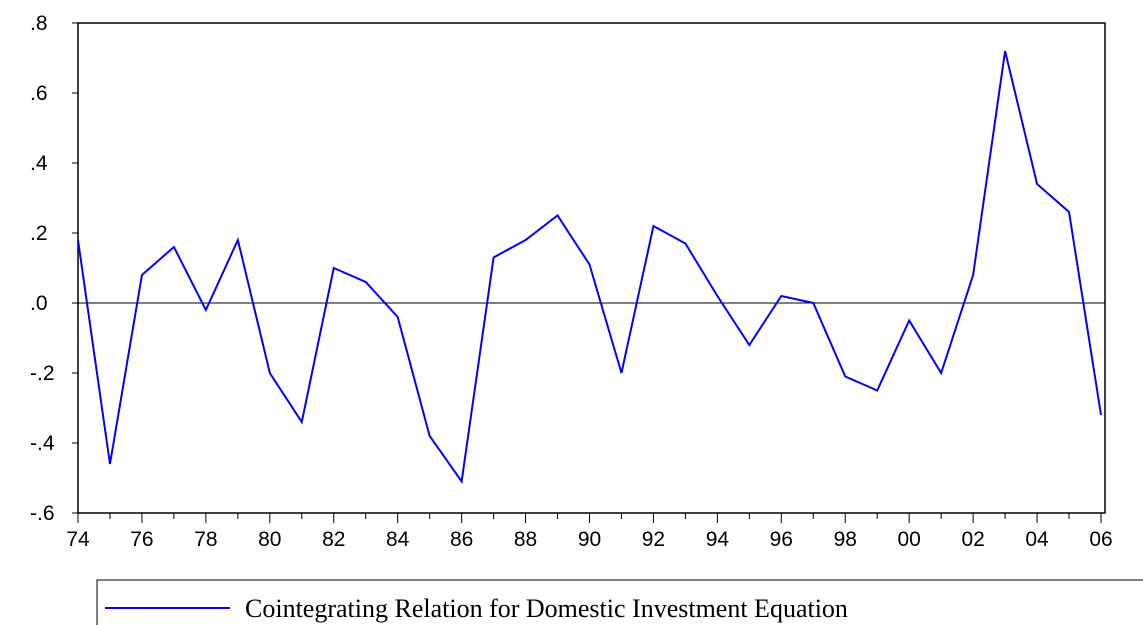  What do you see at coordinates (42, 443) in the screenshot?
I see `y-tick-label: -.4` at bounding box center [42, 443].